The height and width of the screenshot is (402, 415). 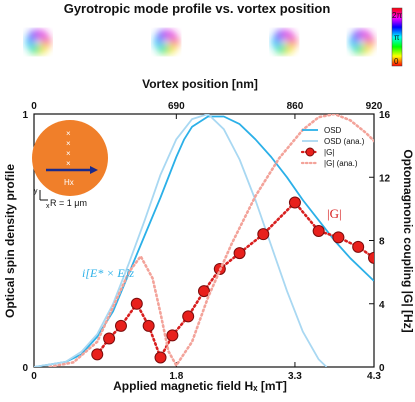 I want to click on legend-label-3: |G| (ana.), so click(x=341, y=163).